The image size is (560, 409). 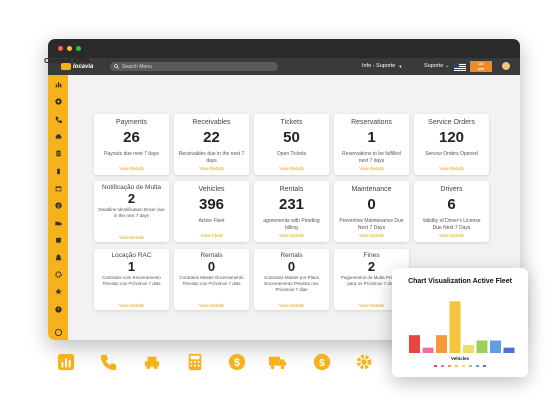 What do you see at coordinates (291, 137) in the screenshot?
I see `kpi-card-value: 50` at bounding box center [291, 137].